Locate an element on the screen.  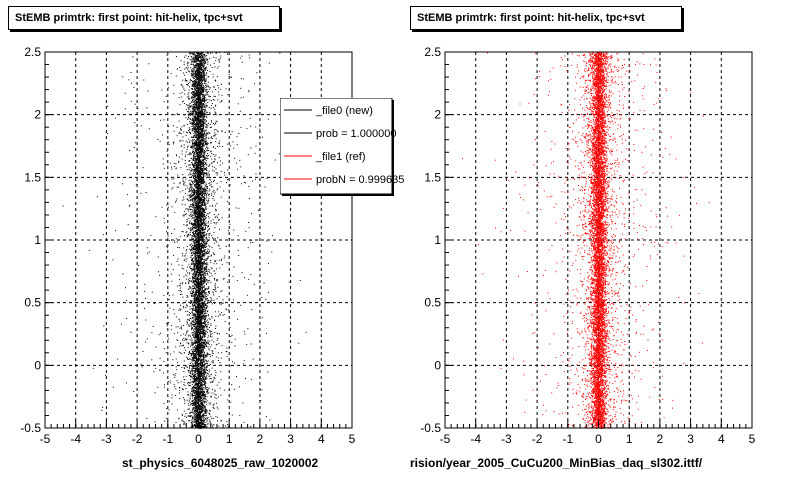
left-x-axis-label: st_physics_6048025_raw_1020002 is located at coordinates (220, 463).